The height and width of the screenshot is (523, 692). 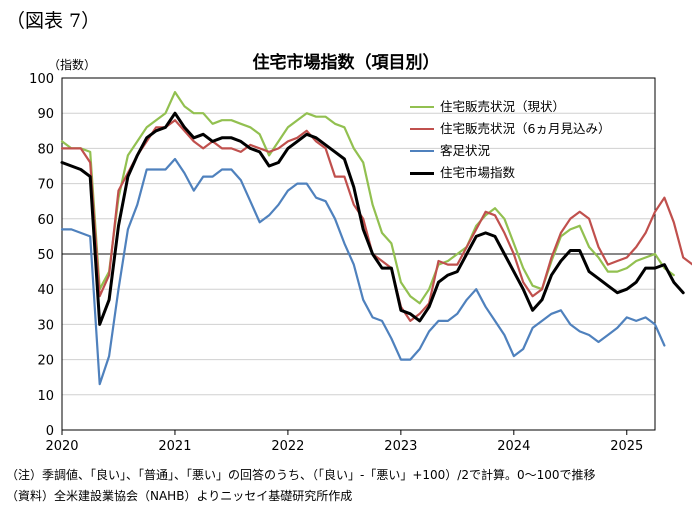 I want to click on y-tick-label: 30, so click(x=45, y=325).